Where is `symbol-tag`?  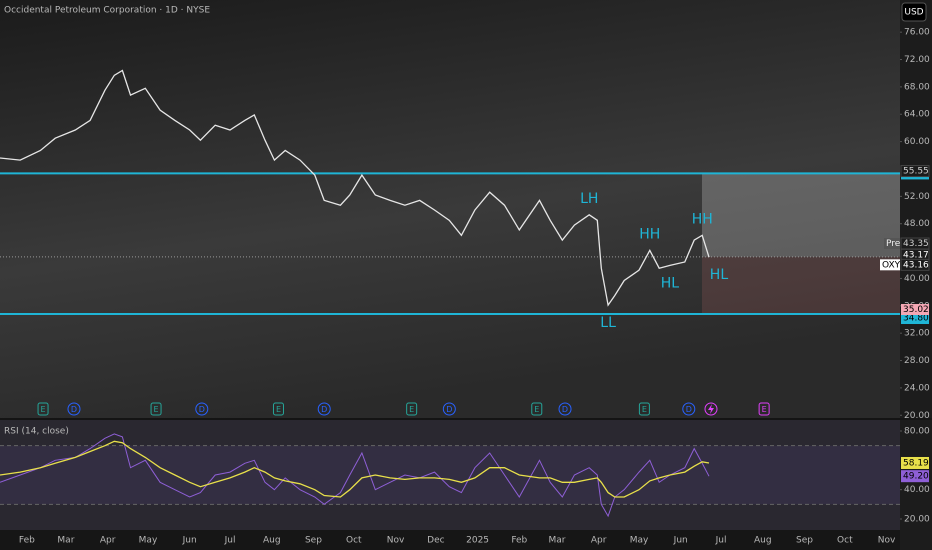 symbol-tag is located at coordinates (890, 265).